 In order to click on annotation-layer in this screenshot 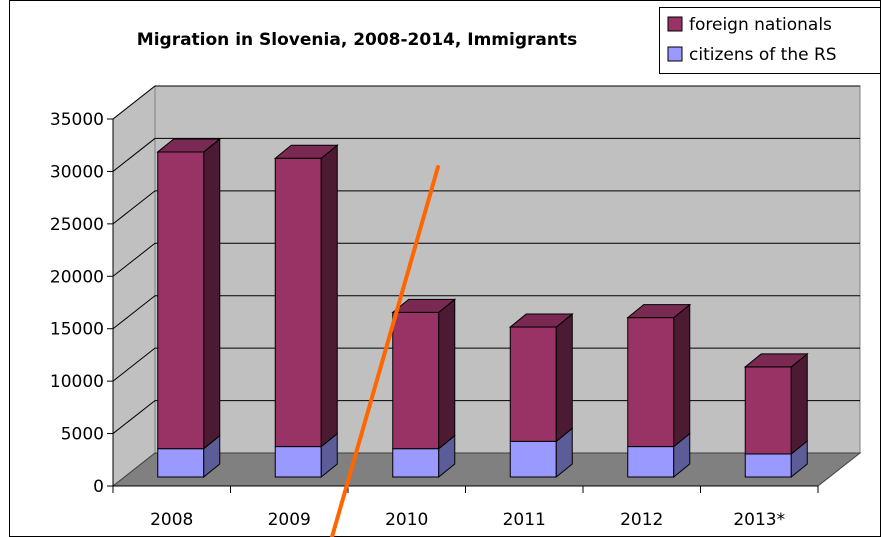, I will do `click(385, 351)`.